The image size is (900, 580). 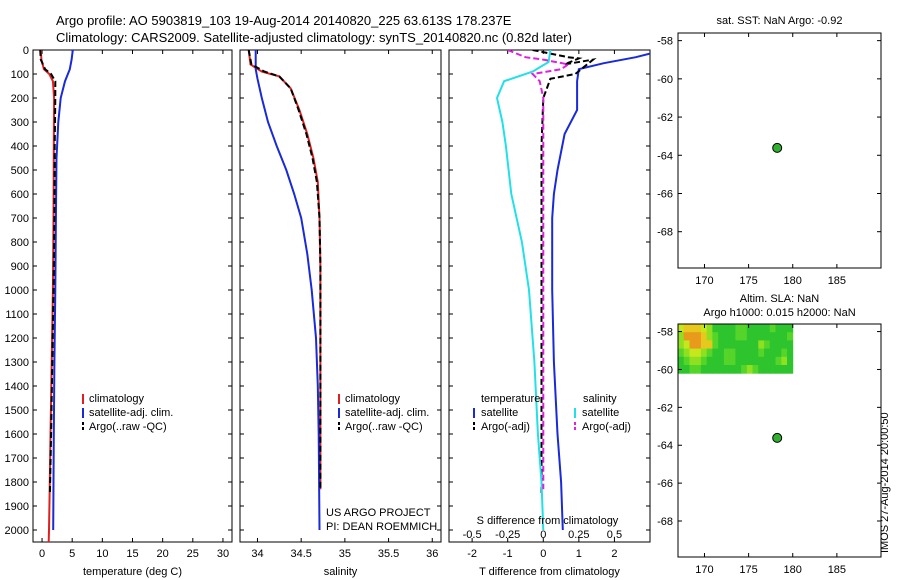 What do you see at coordinates (20, 219) in the screenshot?
I see `depth-tick-label: 700` at bounding box center [20, 219].